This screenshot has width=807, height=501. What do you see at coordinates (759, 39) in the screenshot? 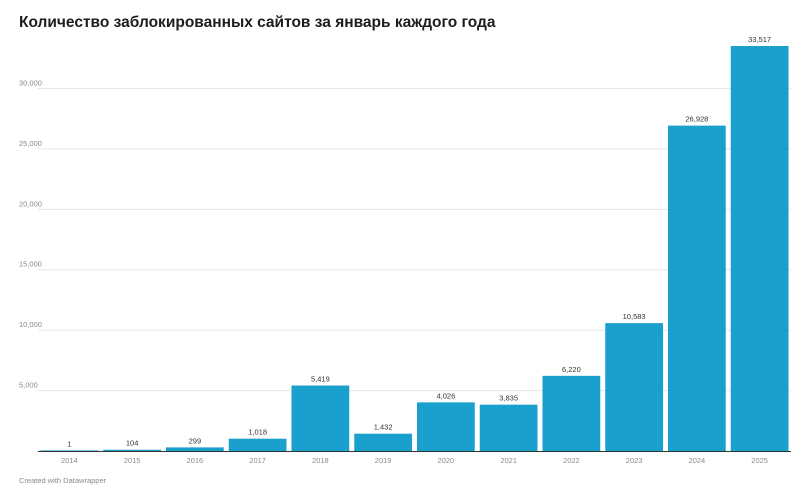
I see `bar-value-label: 33,517` at bounding box center [759, 39].